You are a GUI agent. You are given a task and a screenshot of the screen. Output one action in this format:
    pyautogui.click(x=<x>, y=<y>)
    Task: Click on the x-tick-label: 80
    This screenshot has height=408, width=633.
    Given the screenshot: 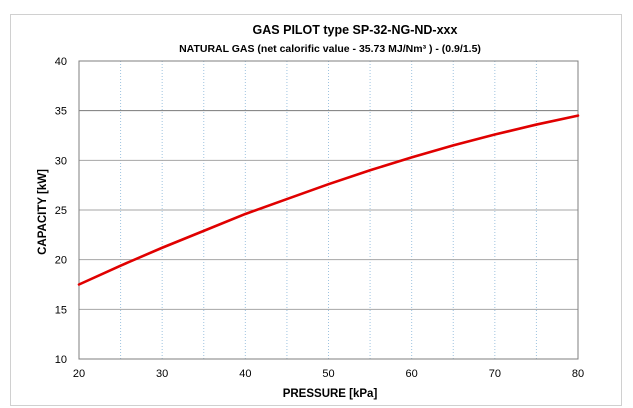 What is the action you would take?
    pyautogui.click(x=578, y=374)
    